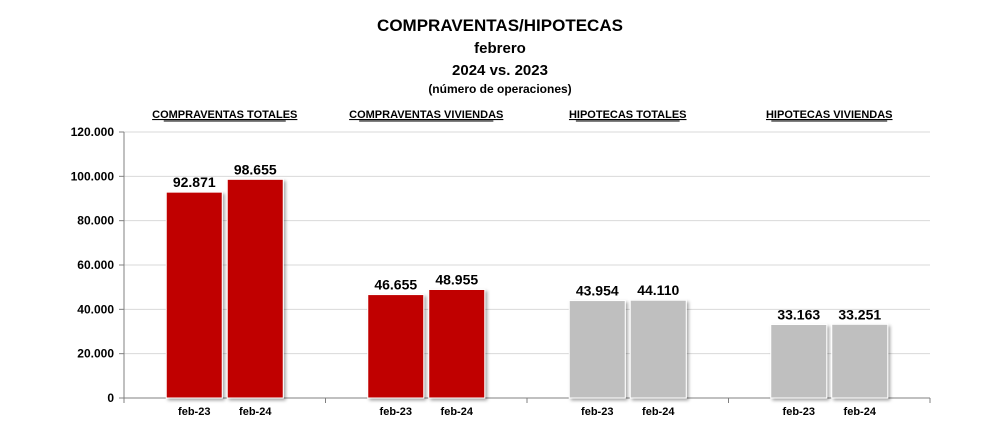 This screenshot has height=423, width=991. Describe the element at coordinates (93, 176) in the screenshot. I see `y-tick-label: 100.000` at that location.